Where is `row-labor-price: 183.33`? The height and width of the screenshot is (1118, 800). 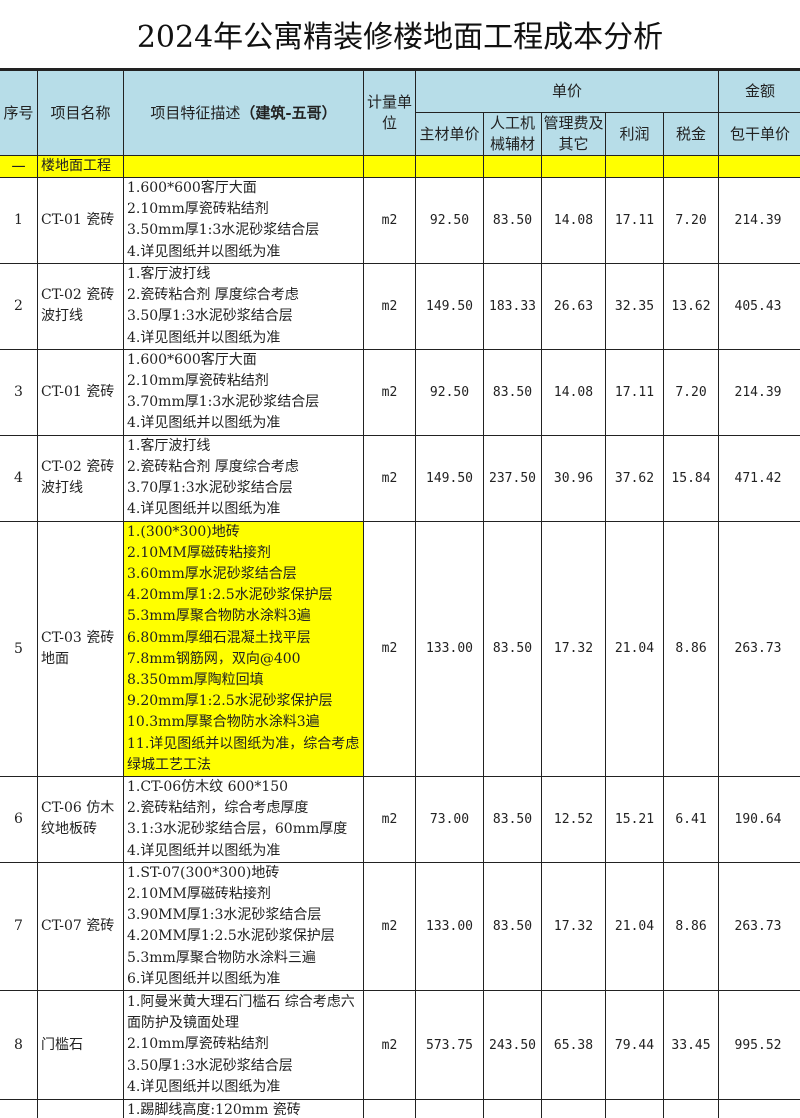 row-labor-price: 183.33 is located at coordinates (512, 306).